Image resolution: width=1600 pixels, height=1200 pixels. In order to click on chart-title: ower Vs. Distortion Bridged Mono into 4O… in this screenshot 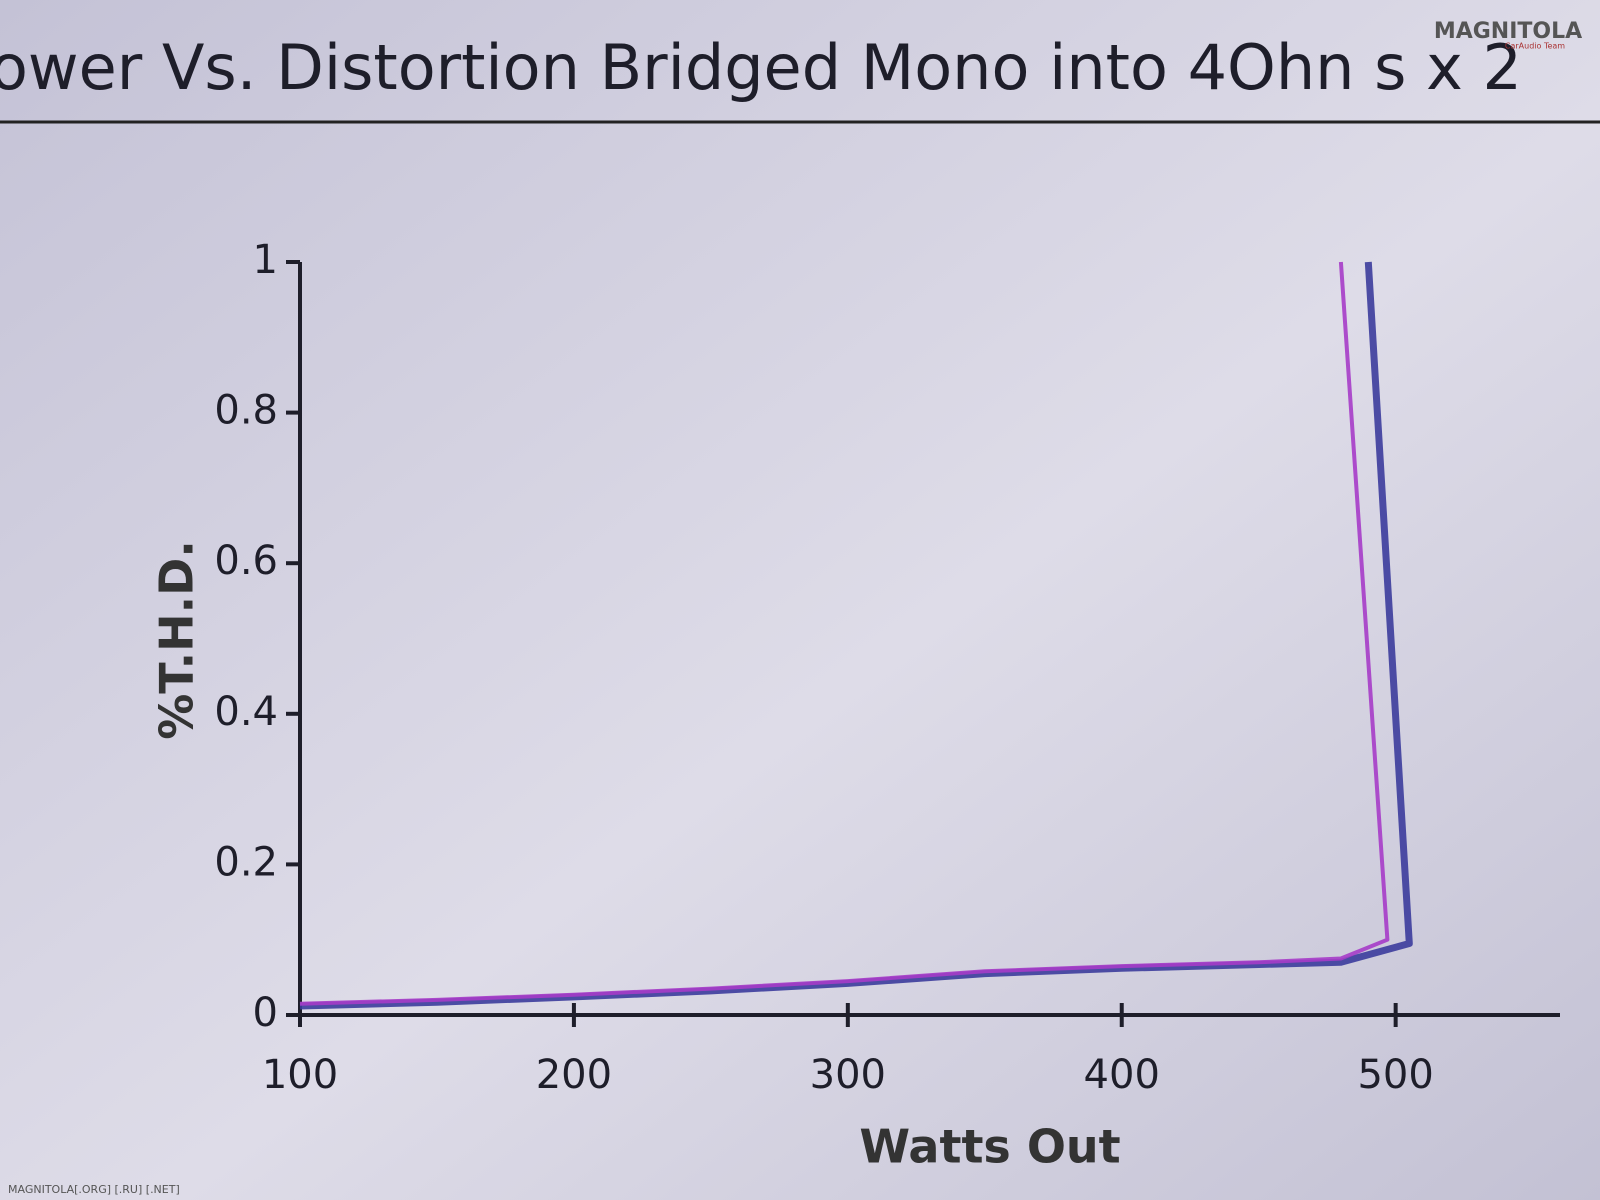, I will do `click(761, 67)`.